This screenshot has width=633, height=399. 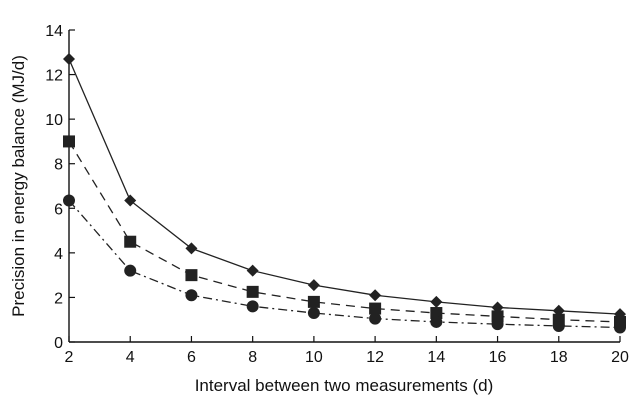 I want to click on y-tick-label: 0, so click(x=58, y=343).